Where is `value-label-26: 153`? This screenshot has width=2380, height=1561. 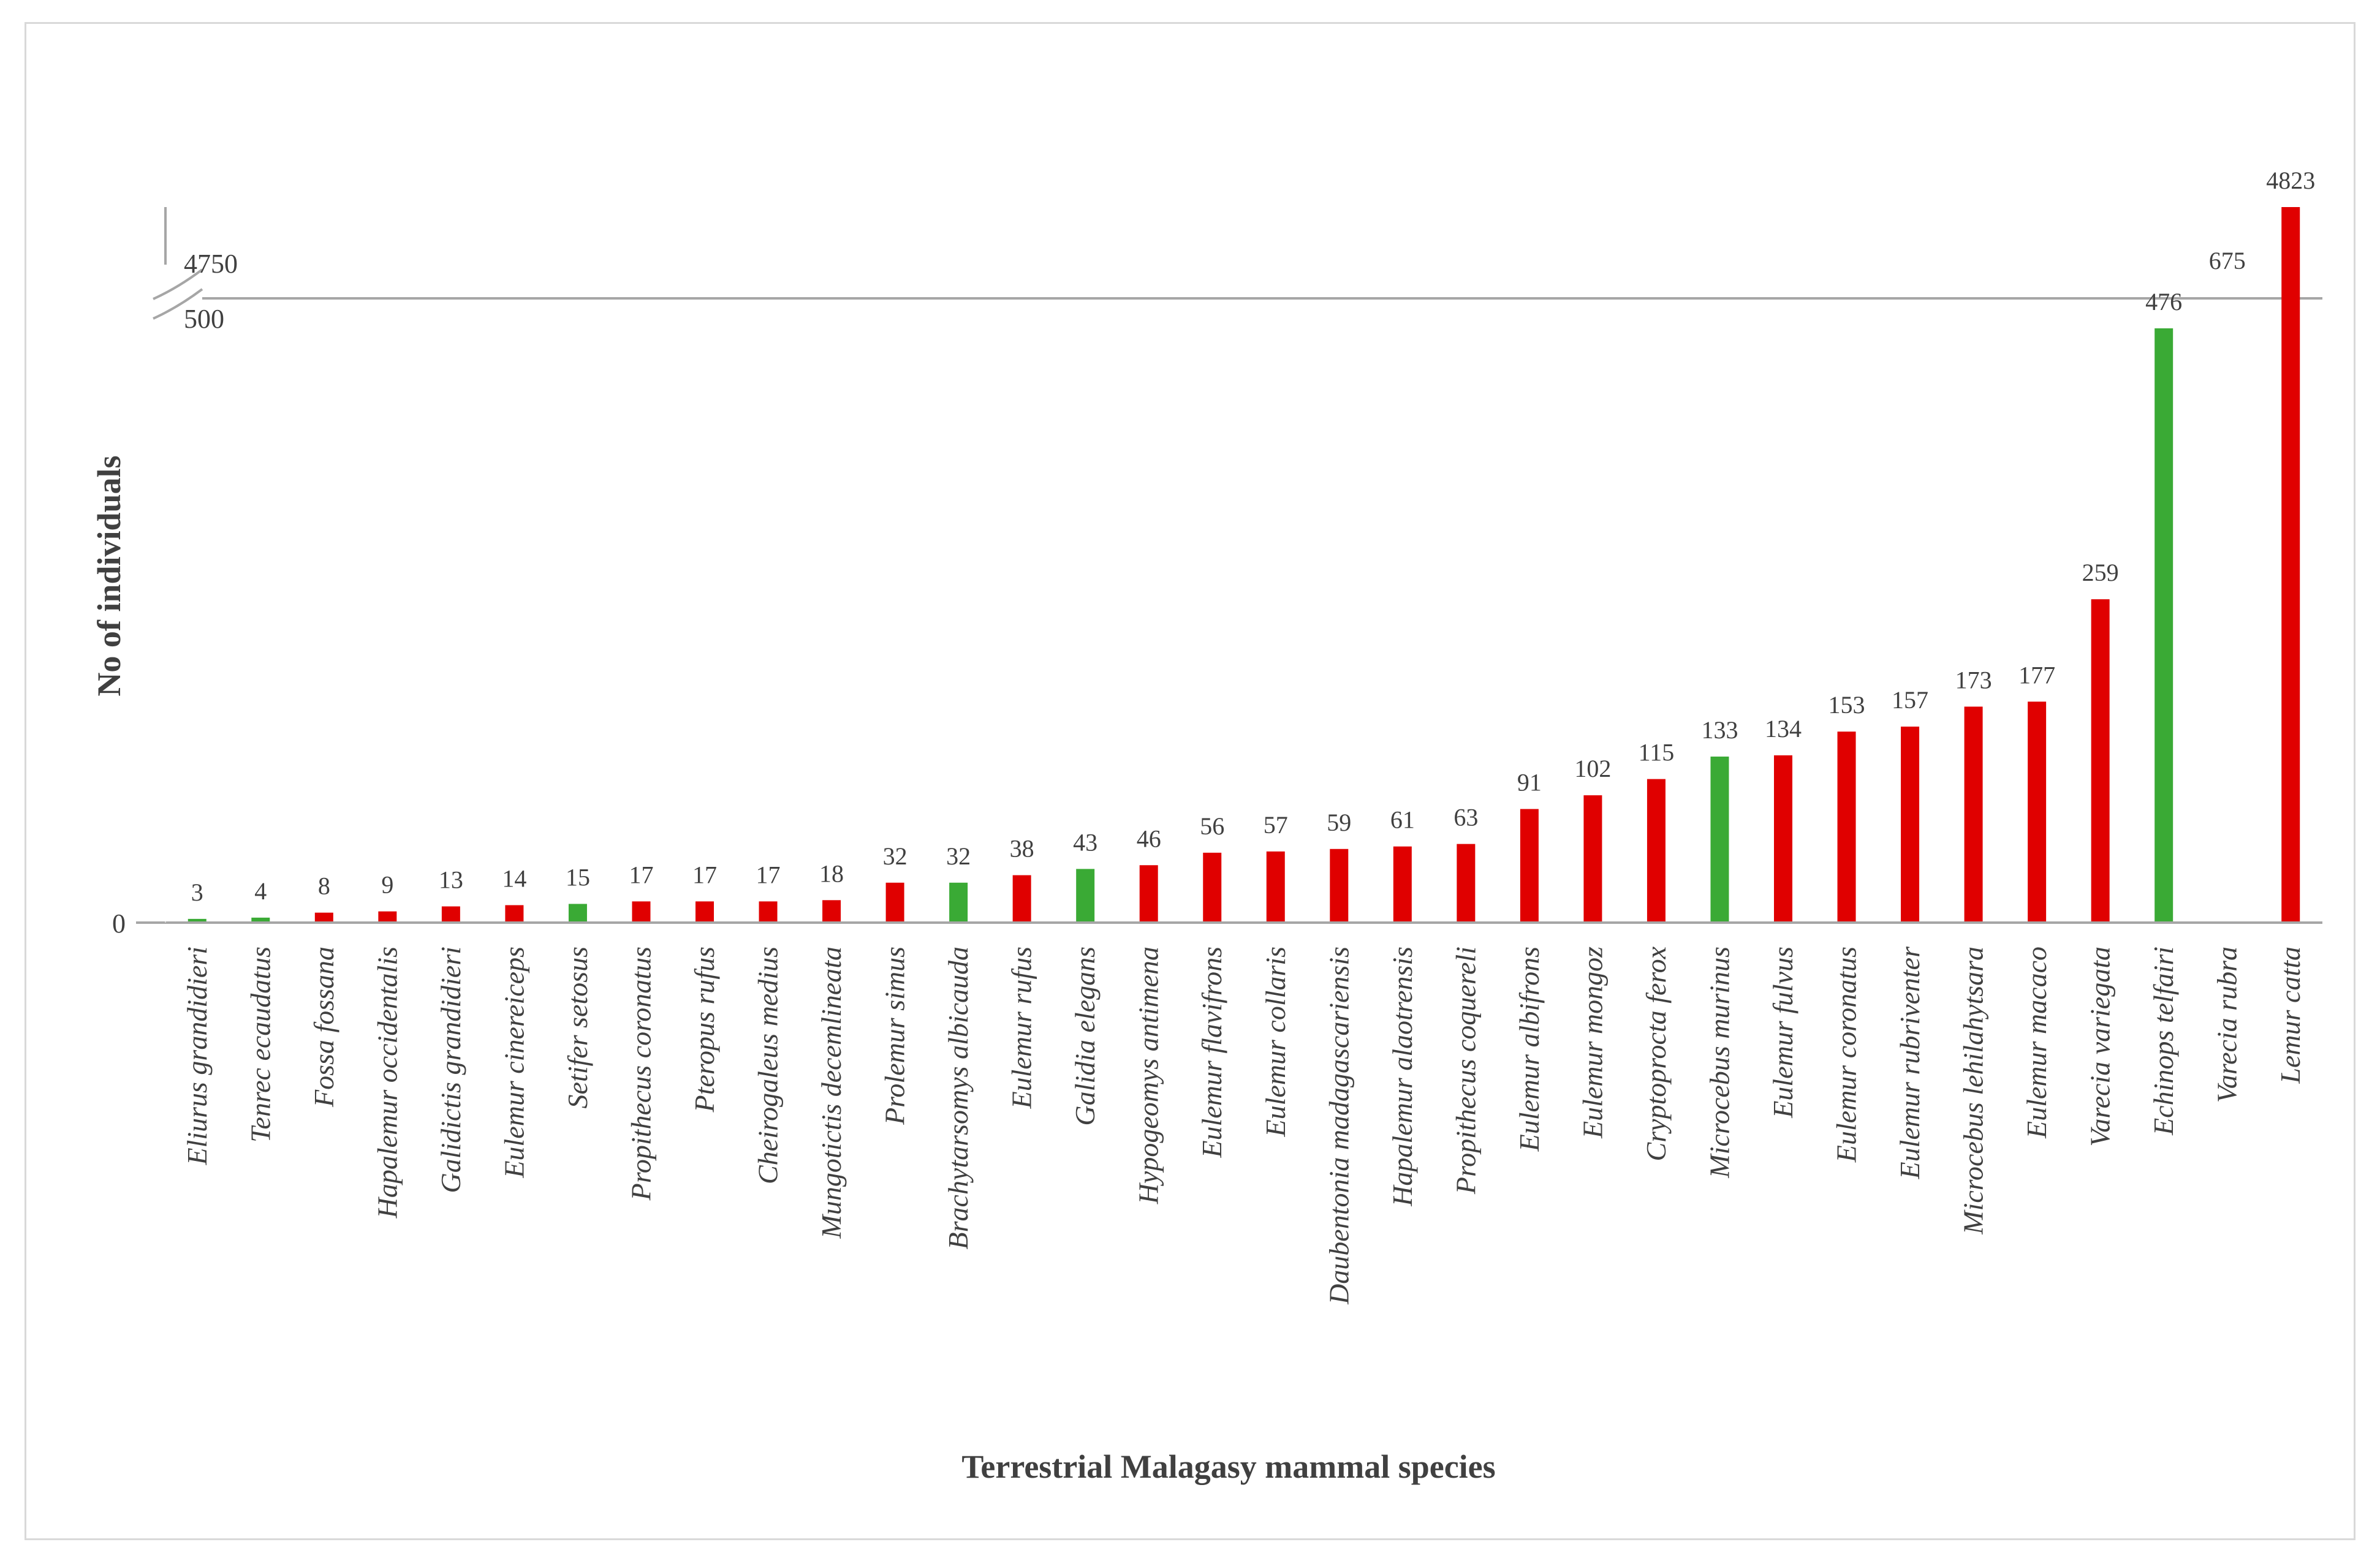 value-label-26: 153 is located at coordinates (1847, 705).